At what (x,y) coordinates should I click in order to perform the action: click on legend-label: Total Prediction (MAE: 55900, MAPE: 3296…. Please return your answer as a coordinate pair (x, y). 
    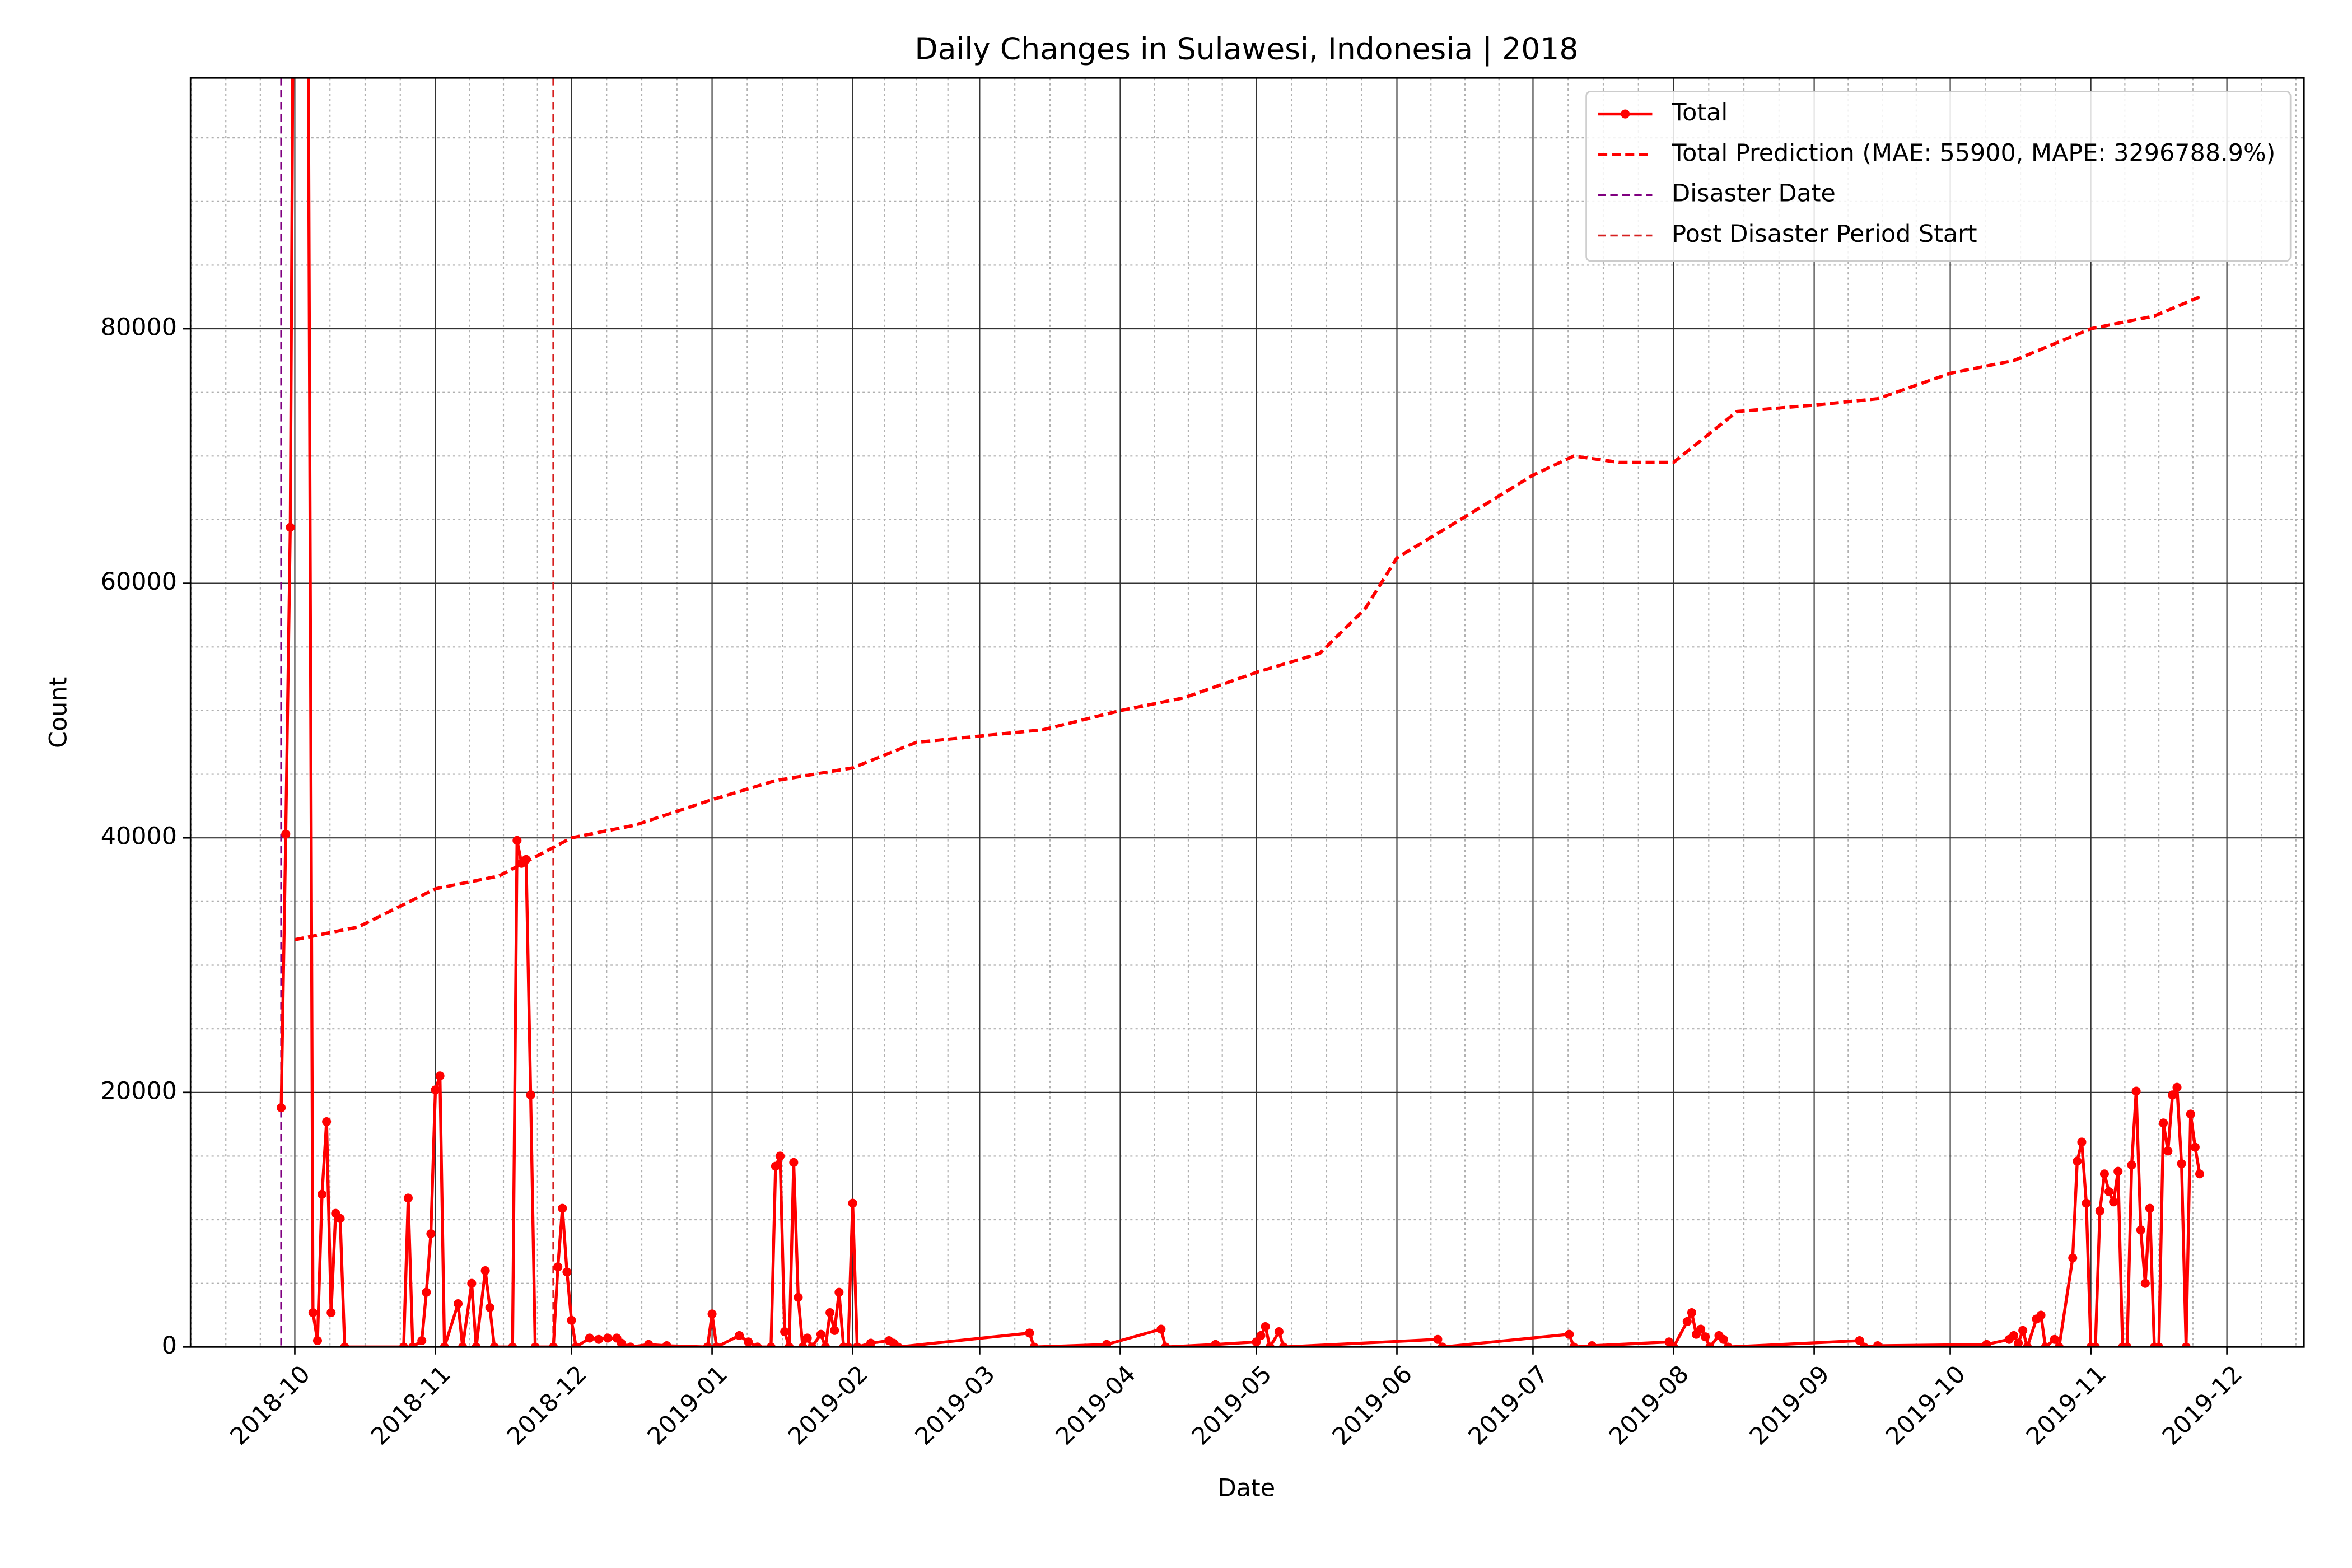
    Looking at the image, I should click on (1973, 153).